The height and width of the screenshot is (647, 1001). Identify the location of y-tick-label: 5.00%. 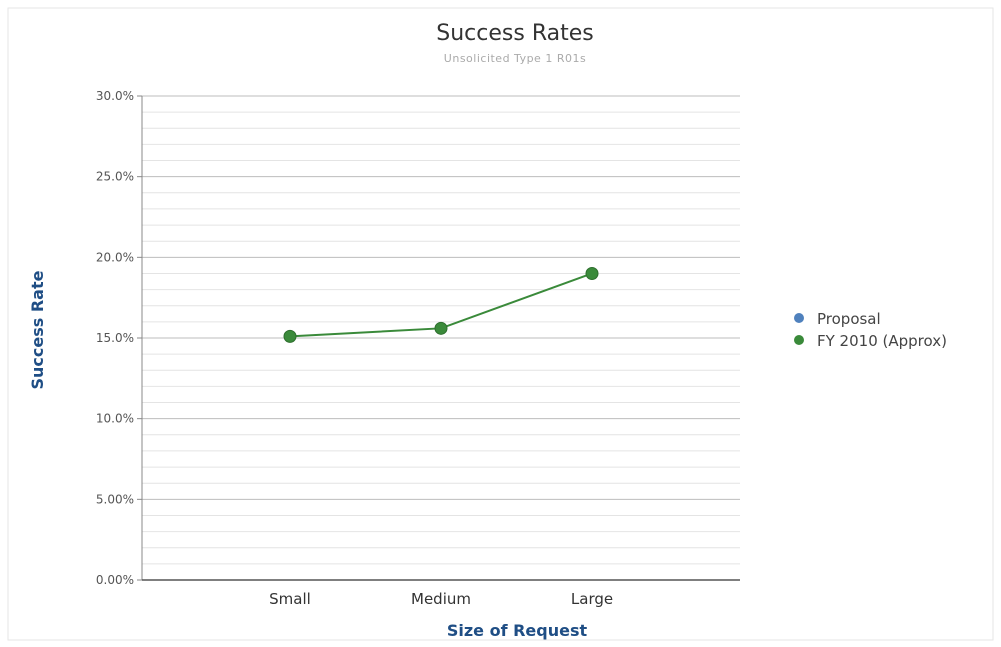
(115, 499).